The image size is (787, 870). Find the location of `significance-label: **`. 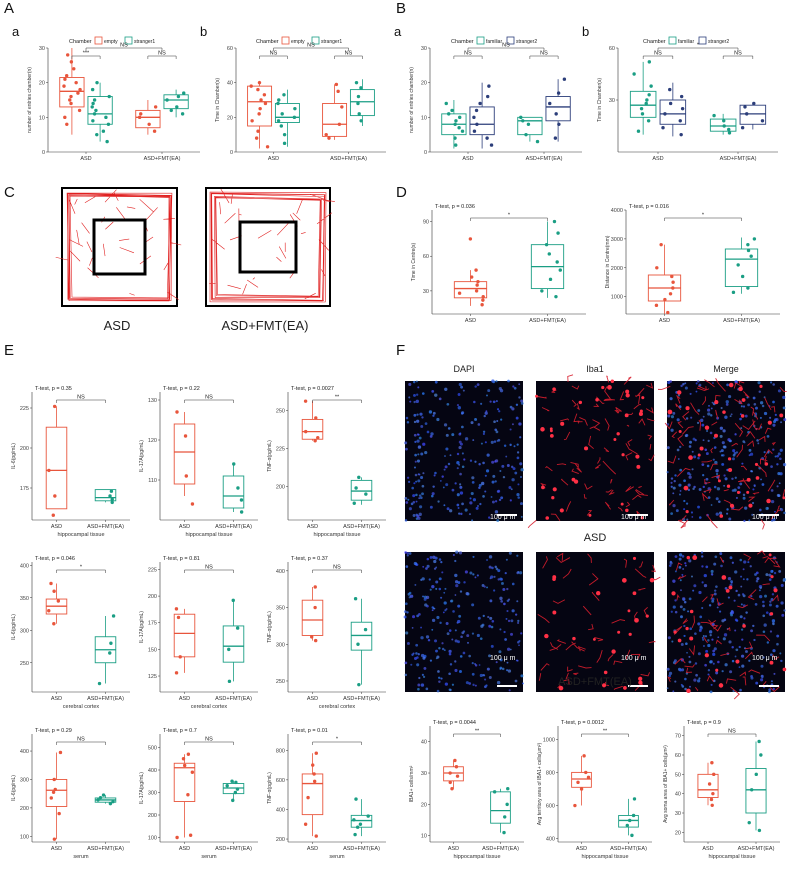

significance-label: ** is located at coordinates (337, 398).